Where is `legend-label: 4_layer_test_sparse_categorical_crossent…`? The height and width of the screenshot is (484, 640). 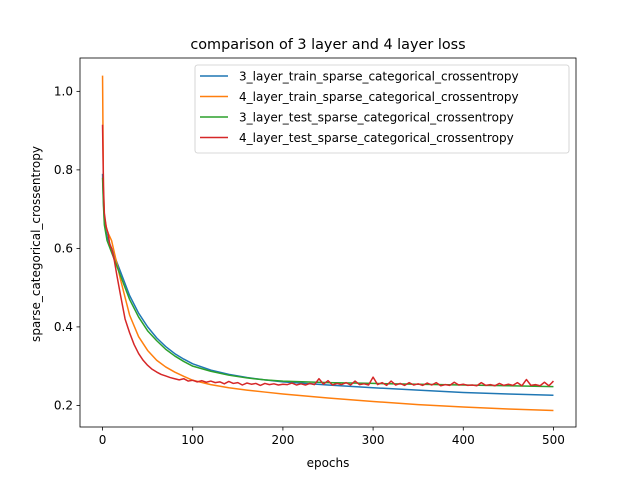
legend-label: 4_layer_test_sparse_categorical_crossent… is located at coordinates (376, 138).